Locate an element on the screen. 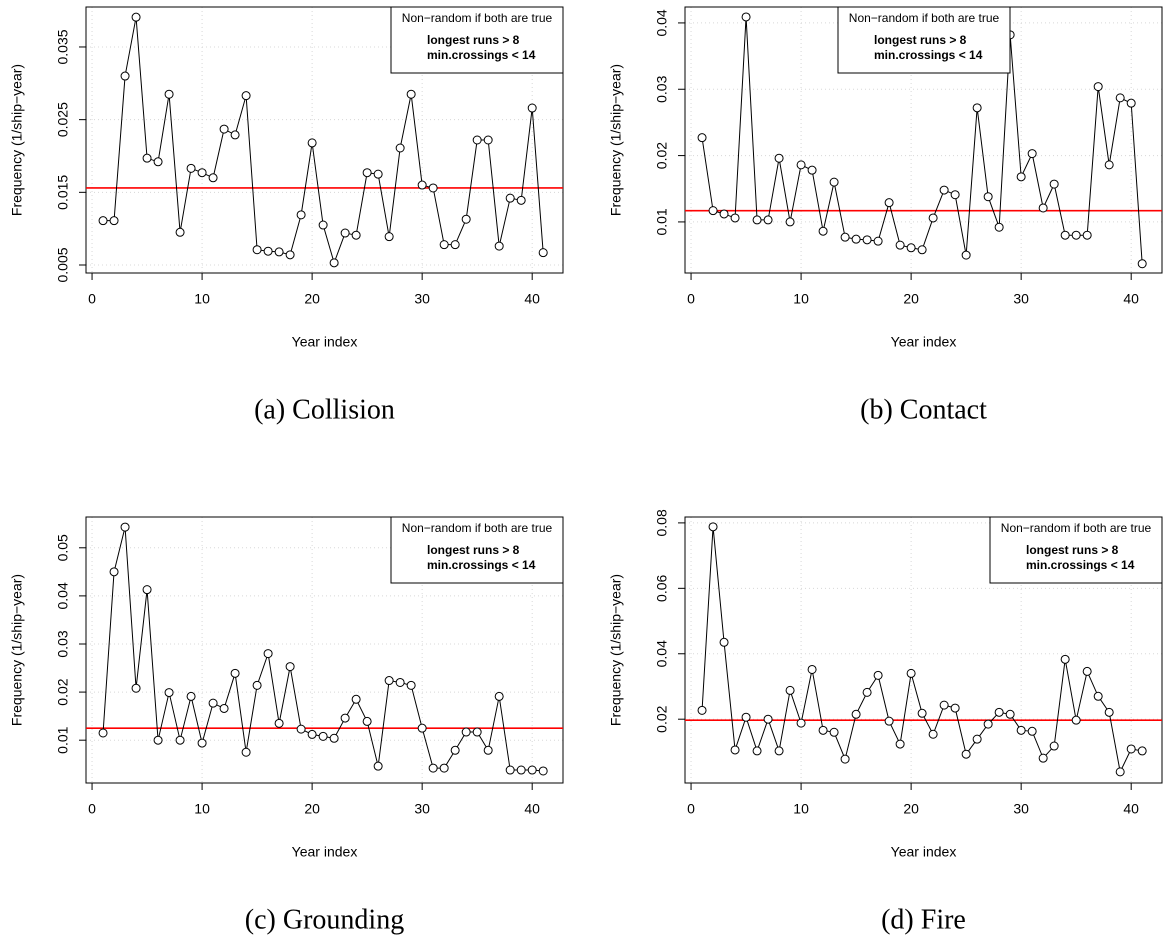 The height and width of the screenshot is (941, 1164). y-tick-label: 0.08 is located at coordinates (662, 522).